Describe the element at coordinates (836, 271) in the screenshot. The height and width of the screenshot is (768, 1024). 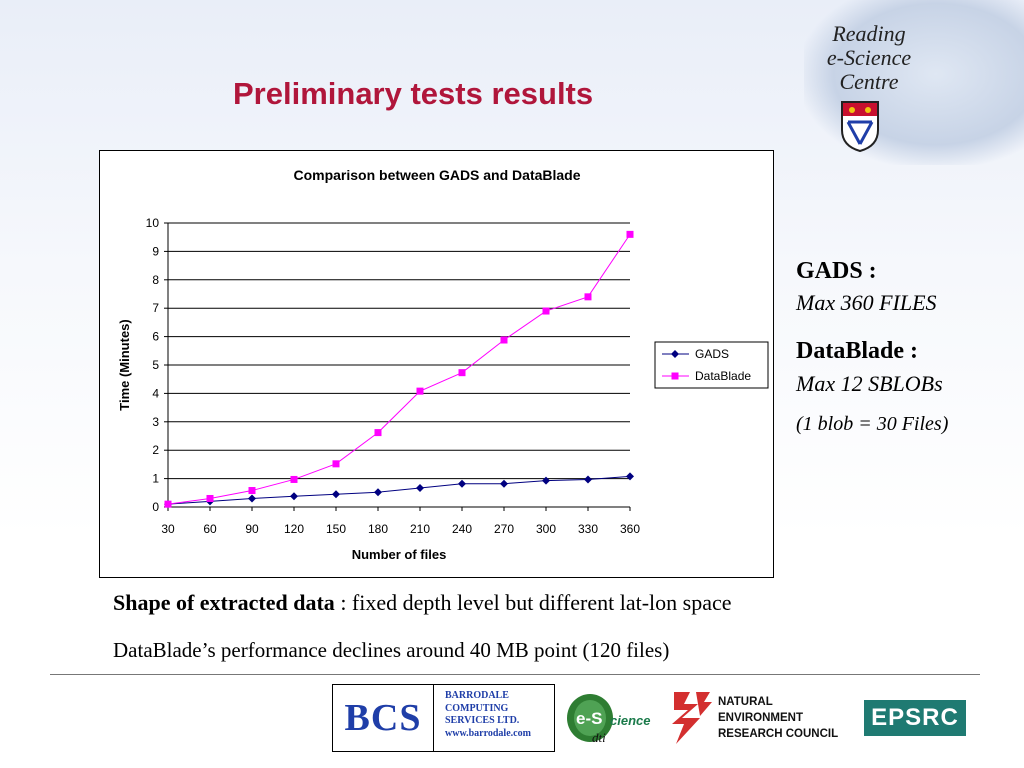
I see `gads-heading: GADS :` at that location.